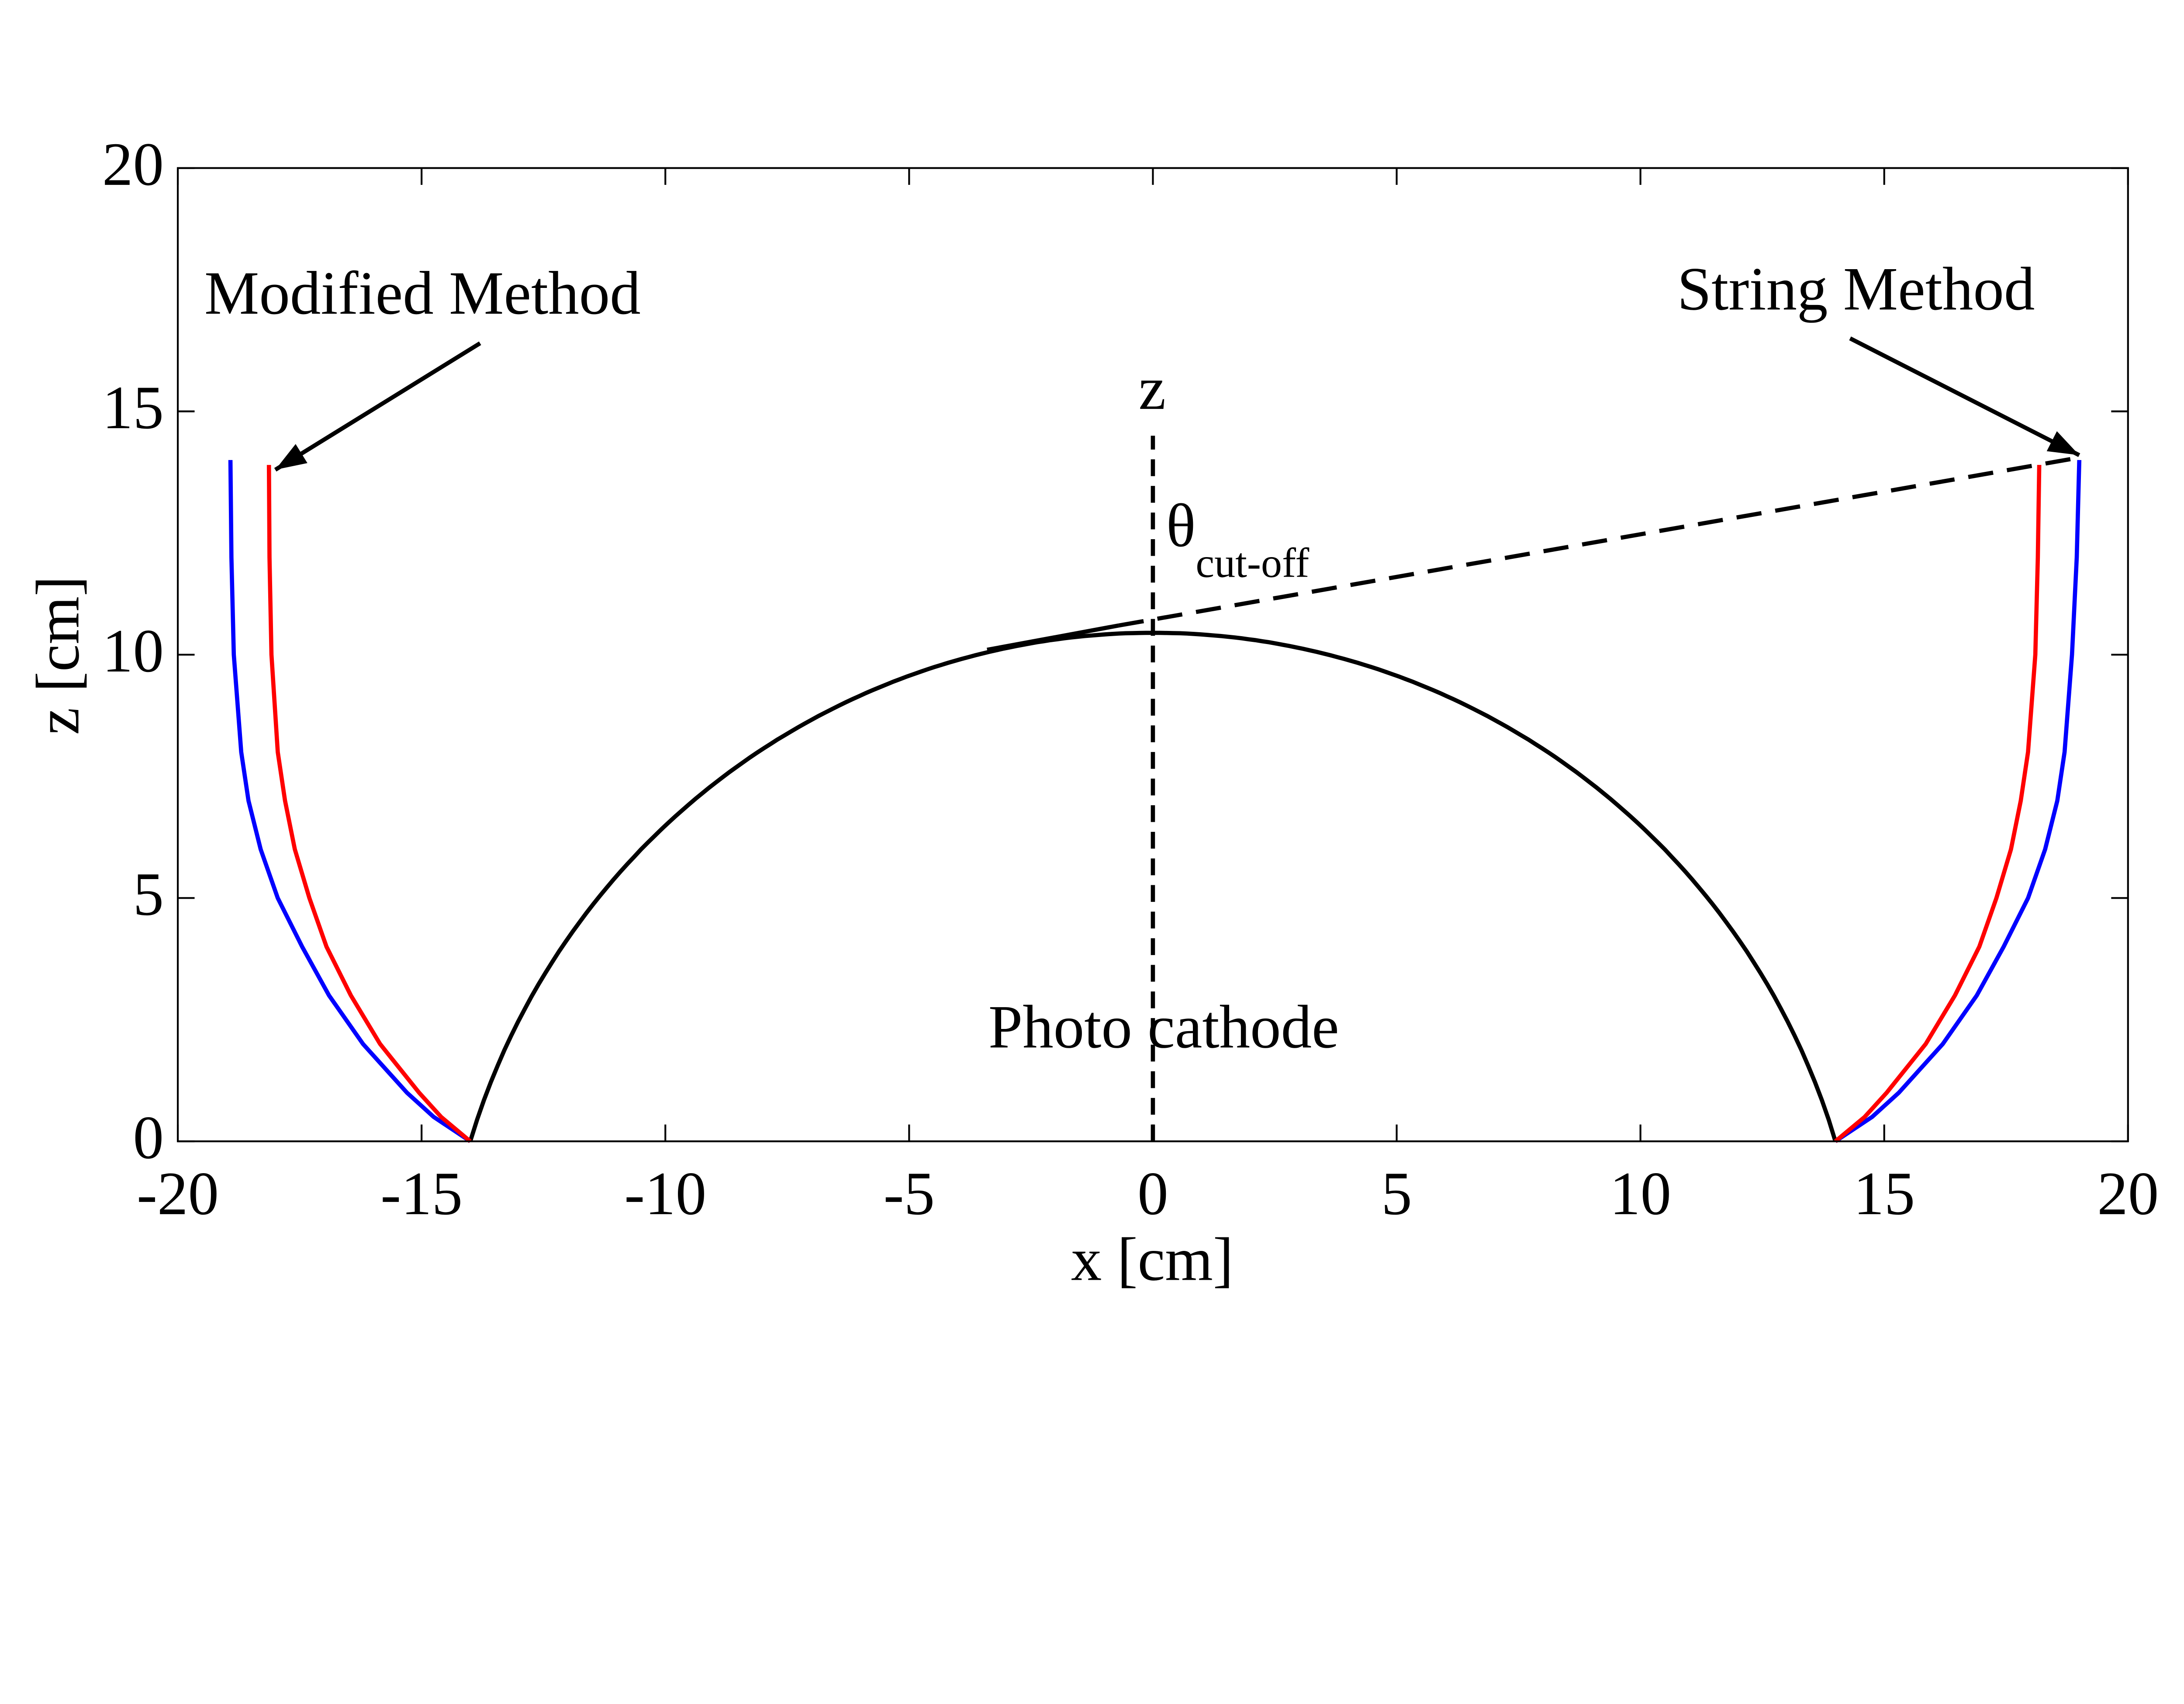 The height and width of the screenshot is (1704, 2184). Describe the element at coordinates (422, 293) in the screenshot. I see `annotation-modified-method: Modified Method` at that location.